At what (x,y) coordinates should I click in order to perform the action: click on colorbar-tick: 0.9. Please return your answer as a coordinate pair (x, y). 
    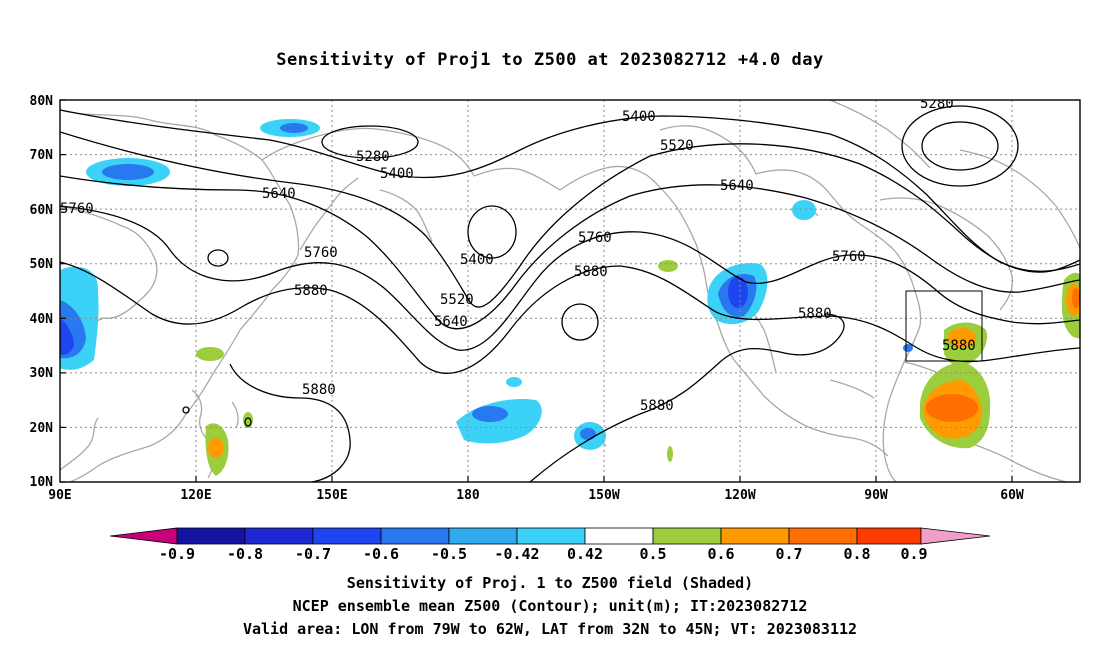
    Looking at the image, I should click on (913, 554).